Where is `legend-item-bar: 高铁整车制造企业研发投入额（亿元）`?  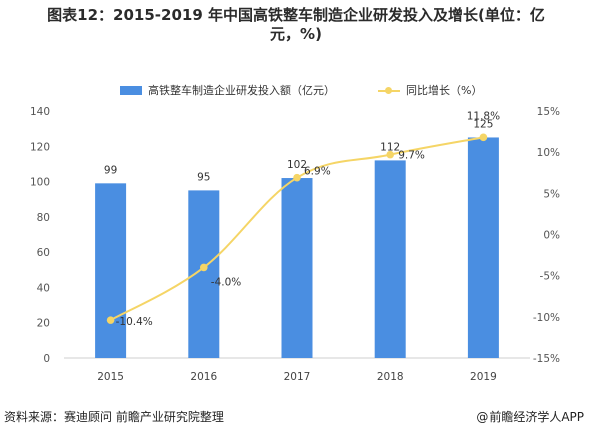
legend-item-bar: 高铁整车制造企业研发投入额（亿元） is located at coordinates (227, 90).